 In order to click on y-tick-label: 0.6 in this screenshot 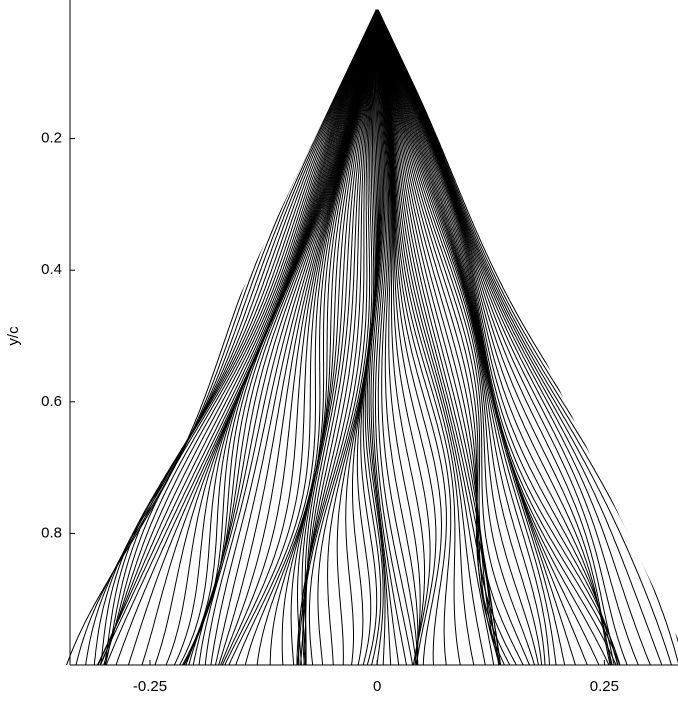, I will do `click(51, 401)`.